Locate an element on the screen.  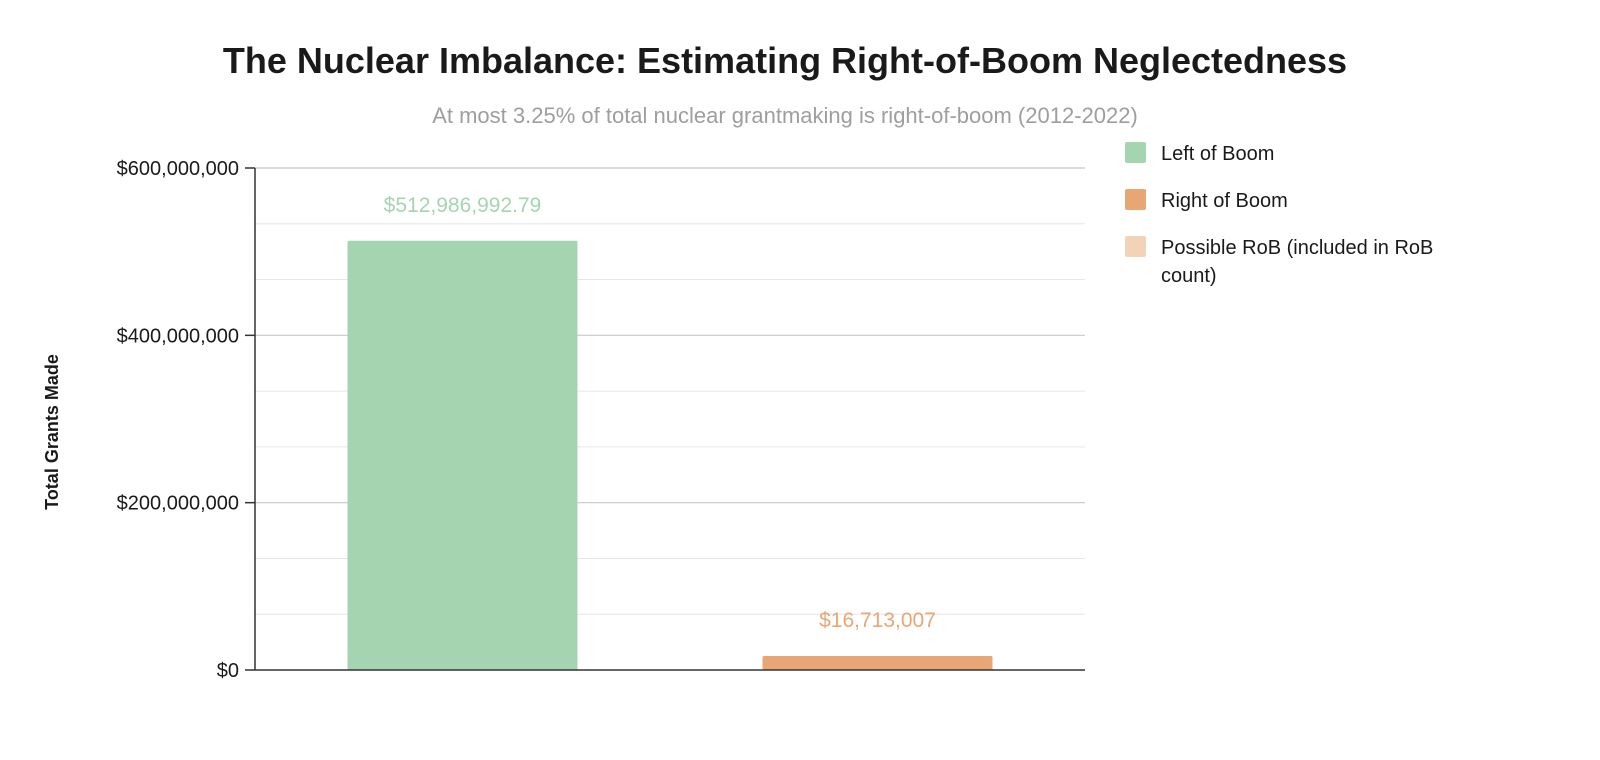
y-tick-label-2: $400,000,000 is located at coordinates (178, 336).